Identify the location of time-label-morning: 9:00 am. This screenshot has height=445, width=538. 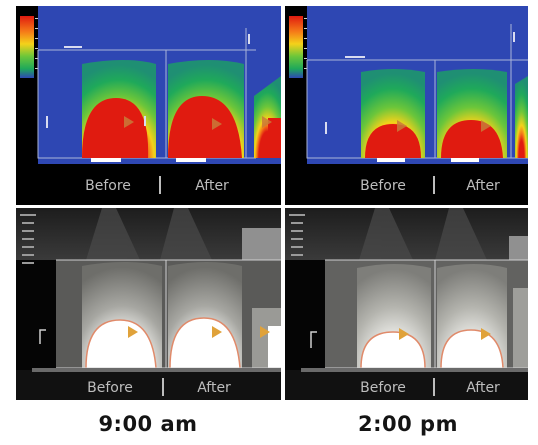
(148, 424).